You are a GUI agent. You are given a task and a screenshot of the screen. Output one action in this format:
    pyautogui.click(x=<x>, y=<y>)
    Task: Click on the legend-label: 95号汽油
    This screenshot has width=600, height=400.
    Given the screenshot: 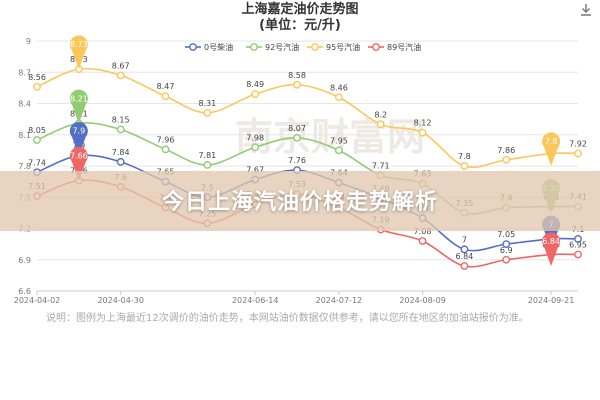 What is the action you would take?
    pyautogui.click(x=343, y=47)
    